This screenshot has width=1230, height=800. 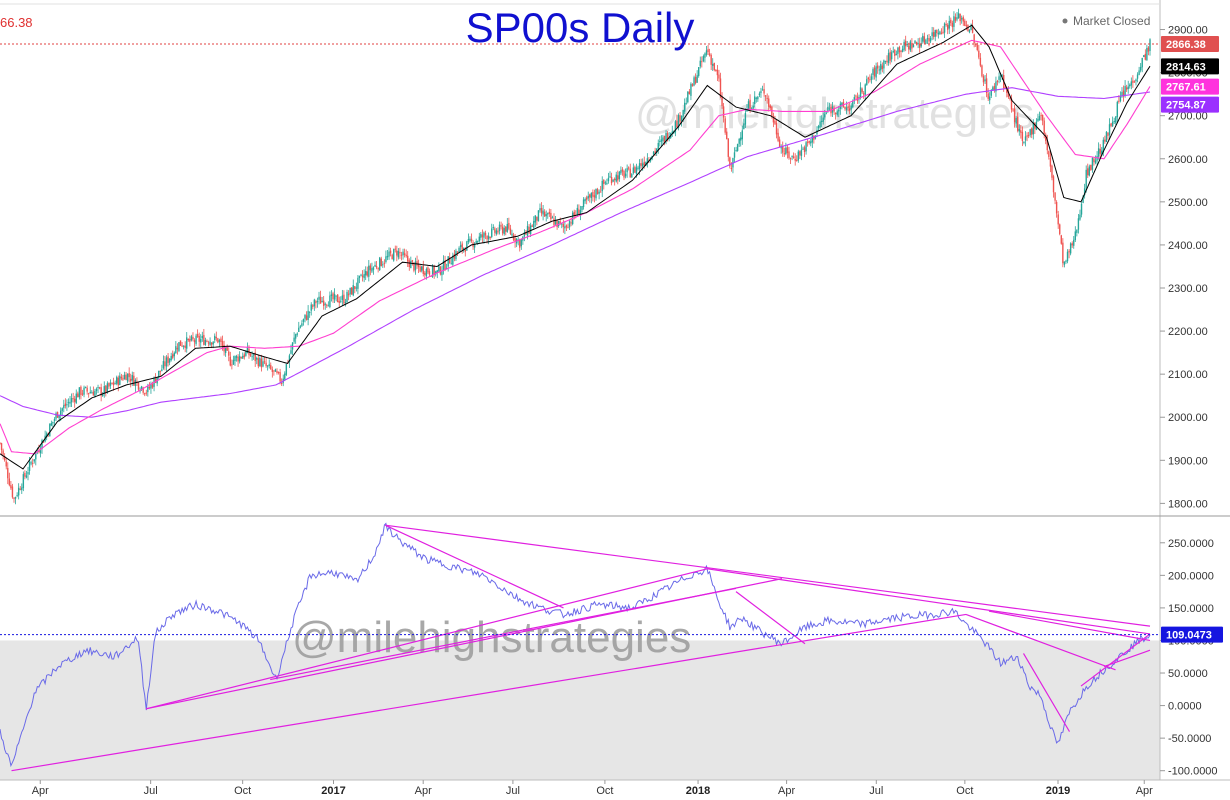 I want to click on time-tick-label: Jul, so click(x=151, y=791).